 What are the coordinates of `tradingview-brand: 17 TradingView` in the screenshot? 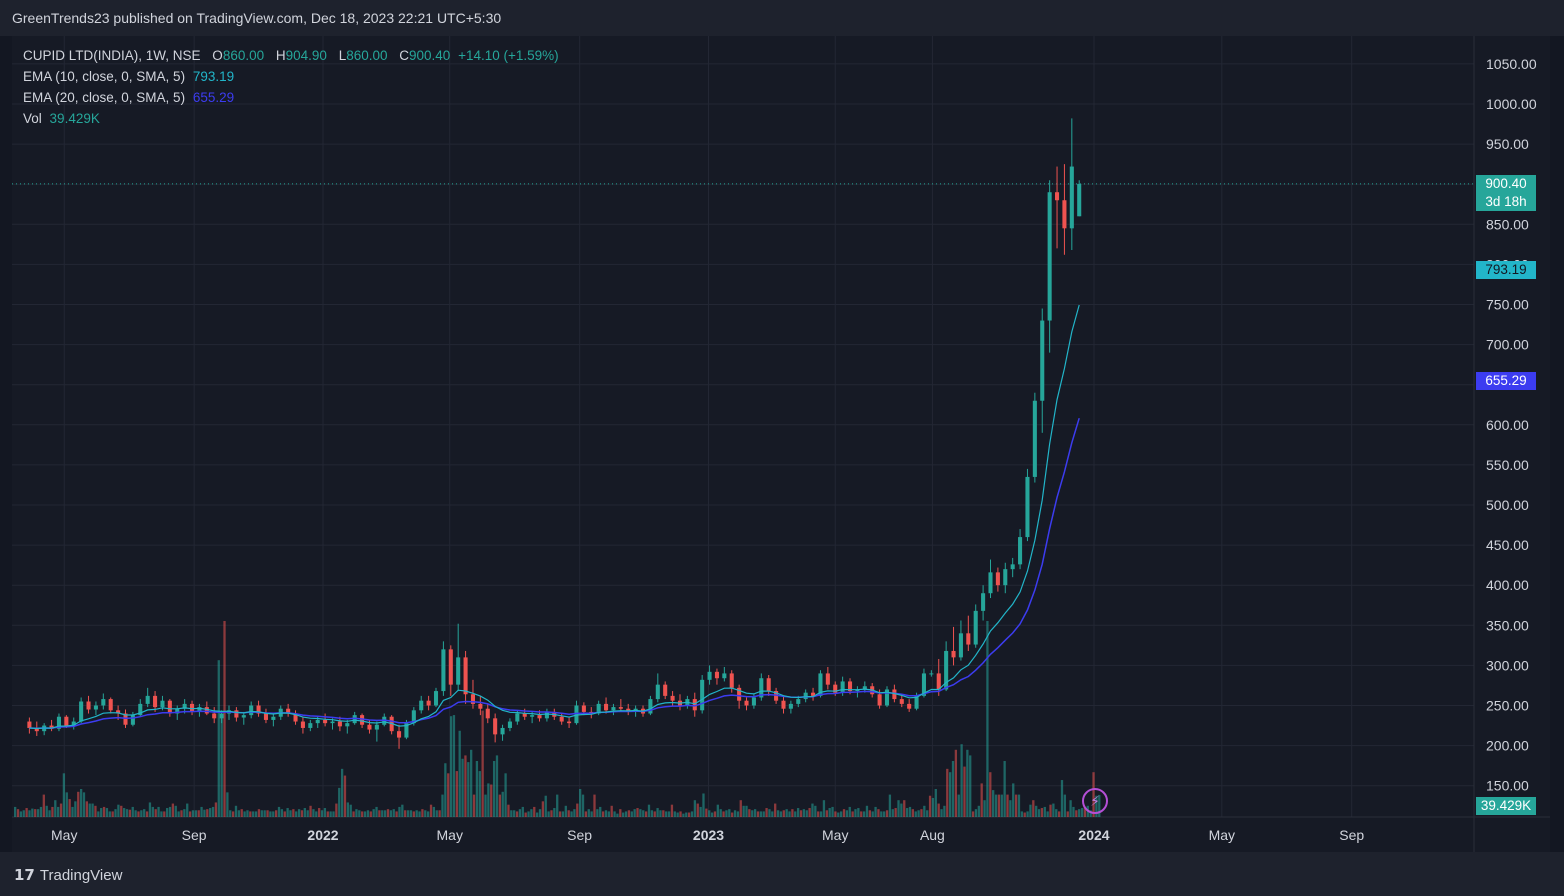 It's located at (68, 875).